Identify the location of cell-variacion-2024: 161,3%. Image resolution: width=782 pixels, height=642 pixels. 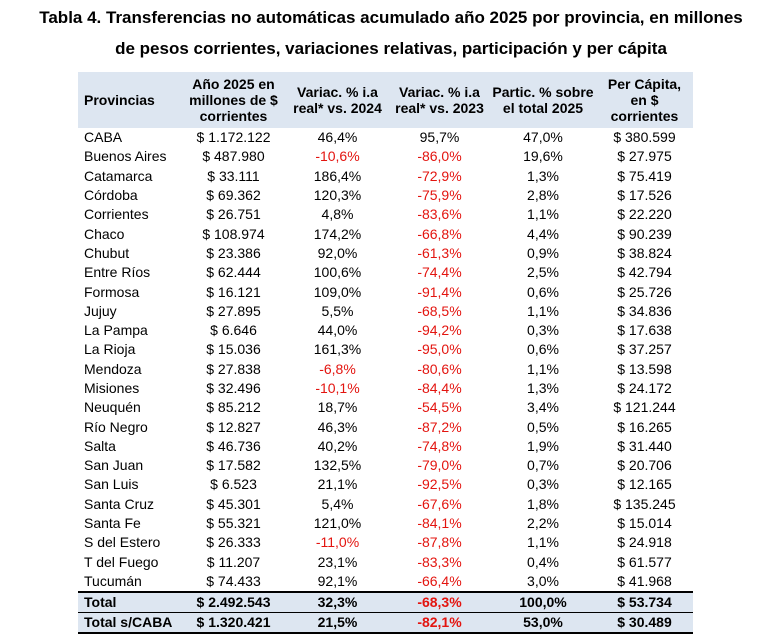
(337, 349).